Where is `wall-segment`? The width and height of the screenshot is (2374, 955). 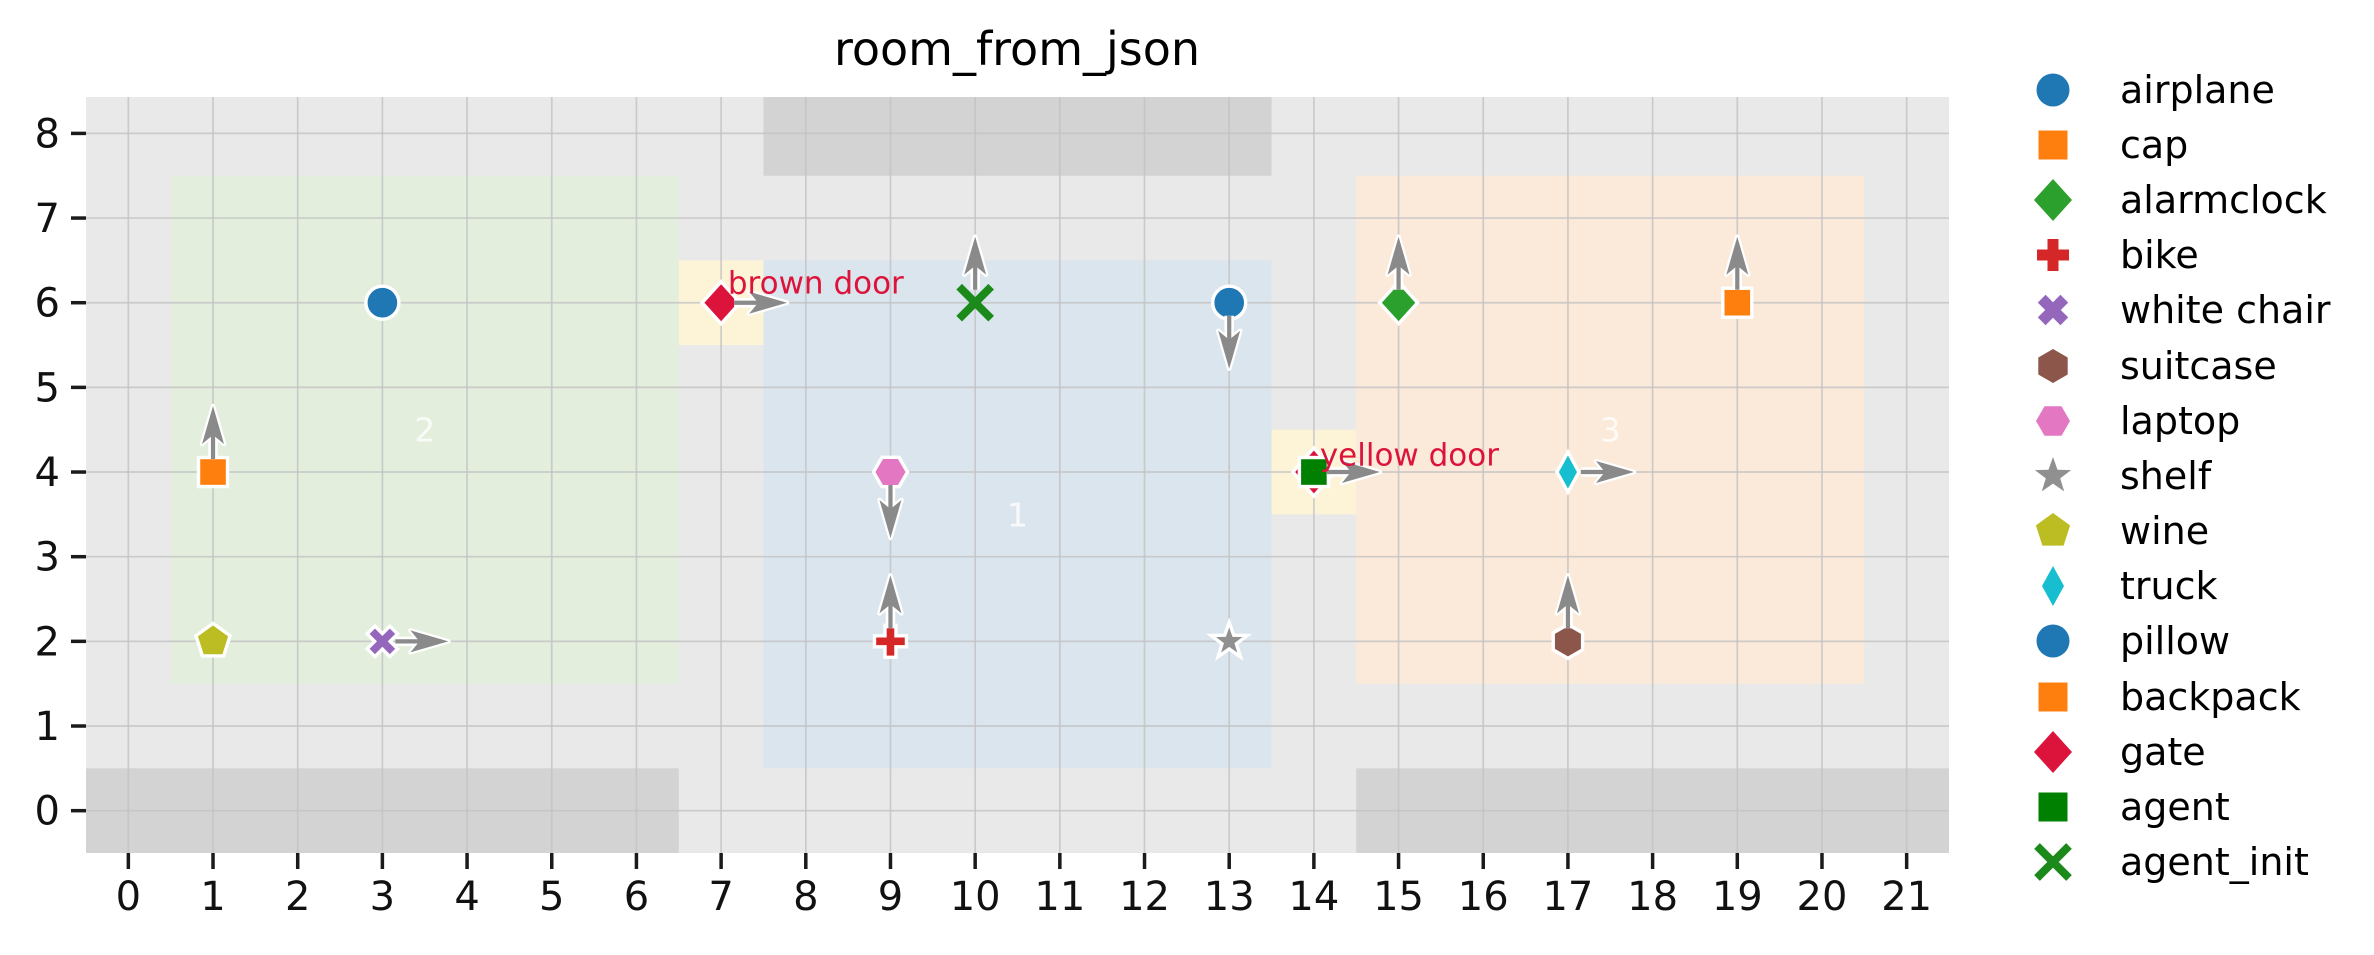
wall-segment is located at coordinates (1017, 136).